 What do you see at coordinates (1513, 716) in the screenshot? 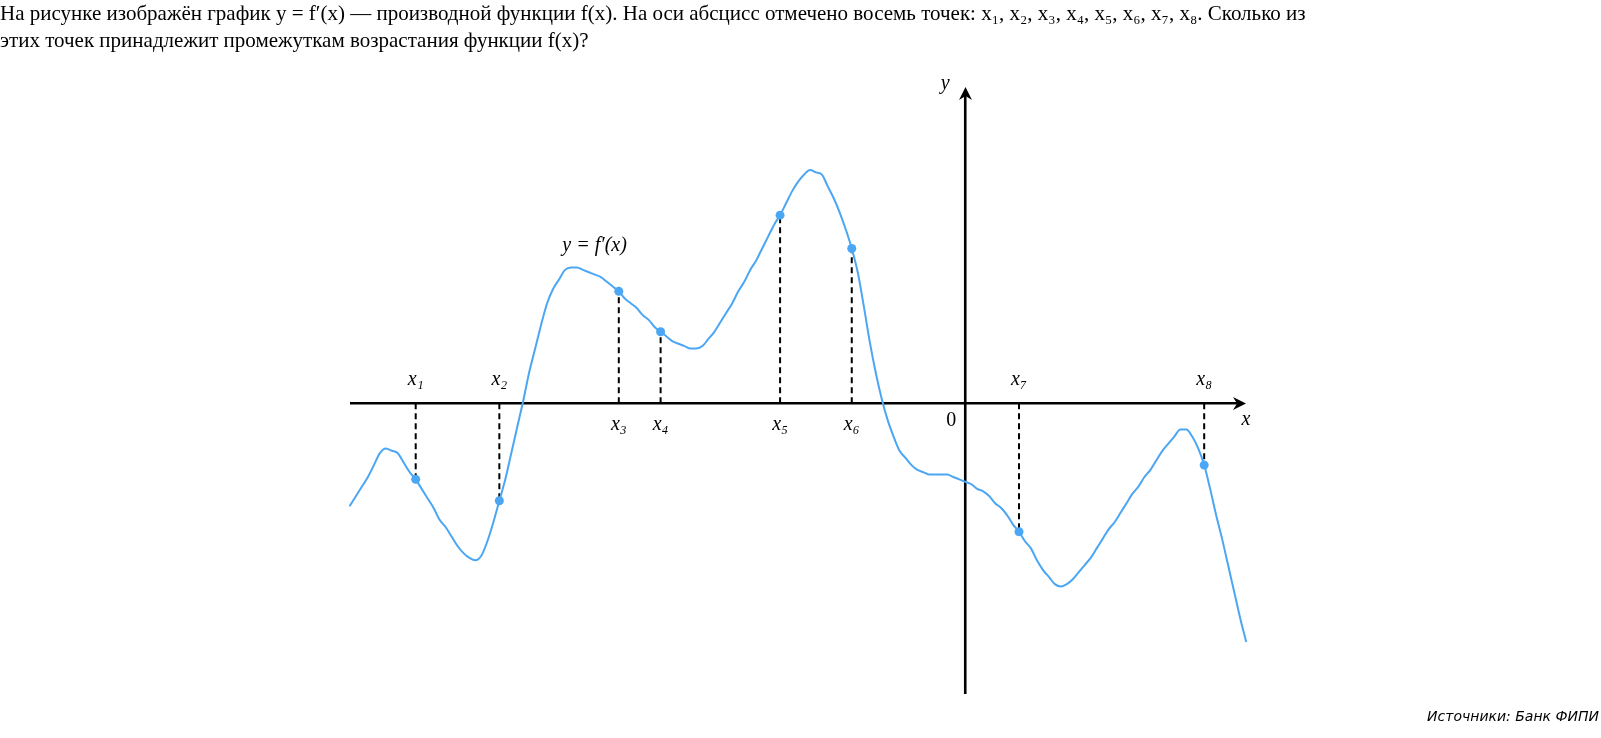
I see `text: Источники: Банк ФИПИ` at bounding box center [1513, 716].